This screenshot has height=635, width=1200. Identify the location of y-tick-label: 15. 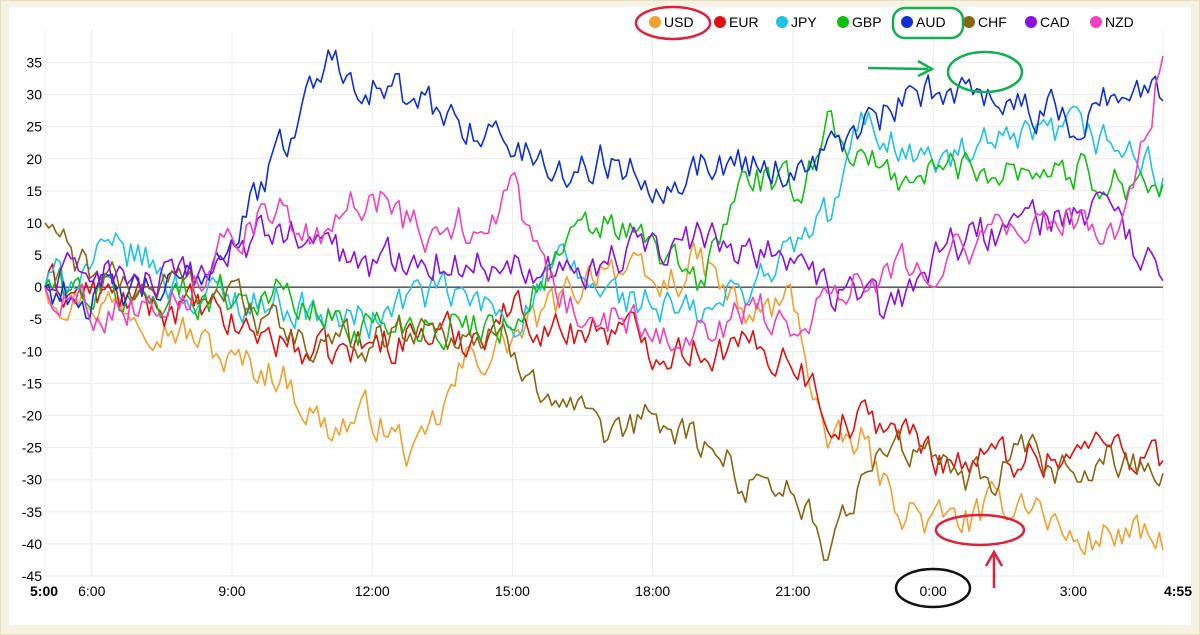
(34, 191).